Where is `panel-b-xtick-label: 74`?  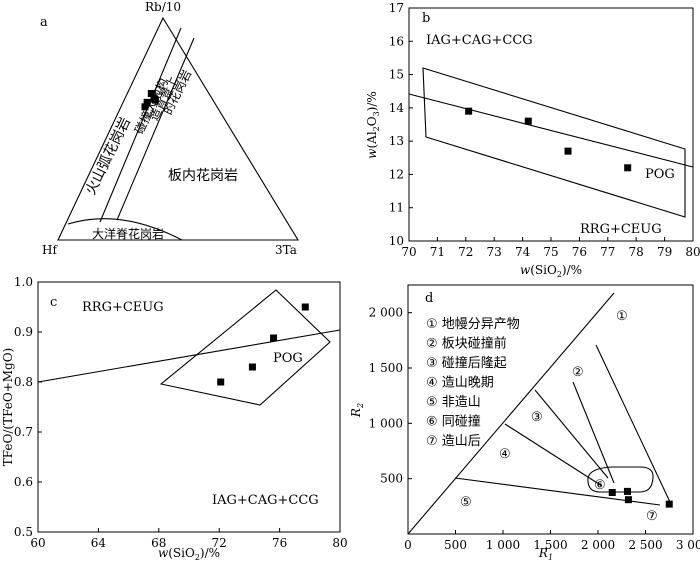 panel-b-xtick-label: 74 is located at coordinates (523, 252).